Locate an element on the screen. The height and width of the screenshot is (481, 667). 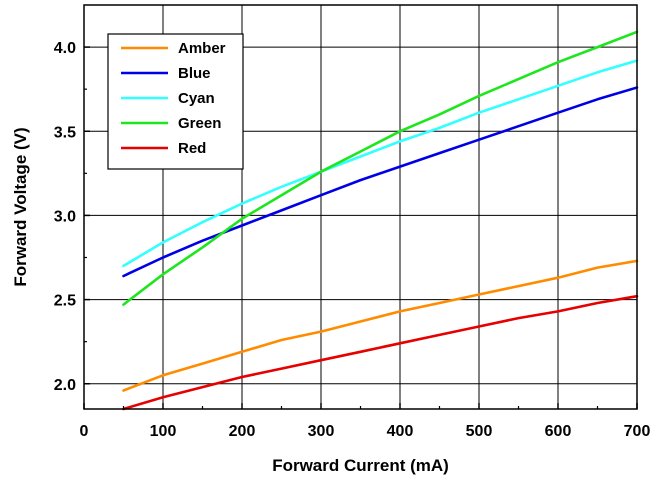
x-tick-label: 400 is located at coordinates (400, 431).